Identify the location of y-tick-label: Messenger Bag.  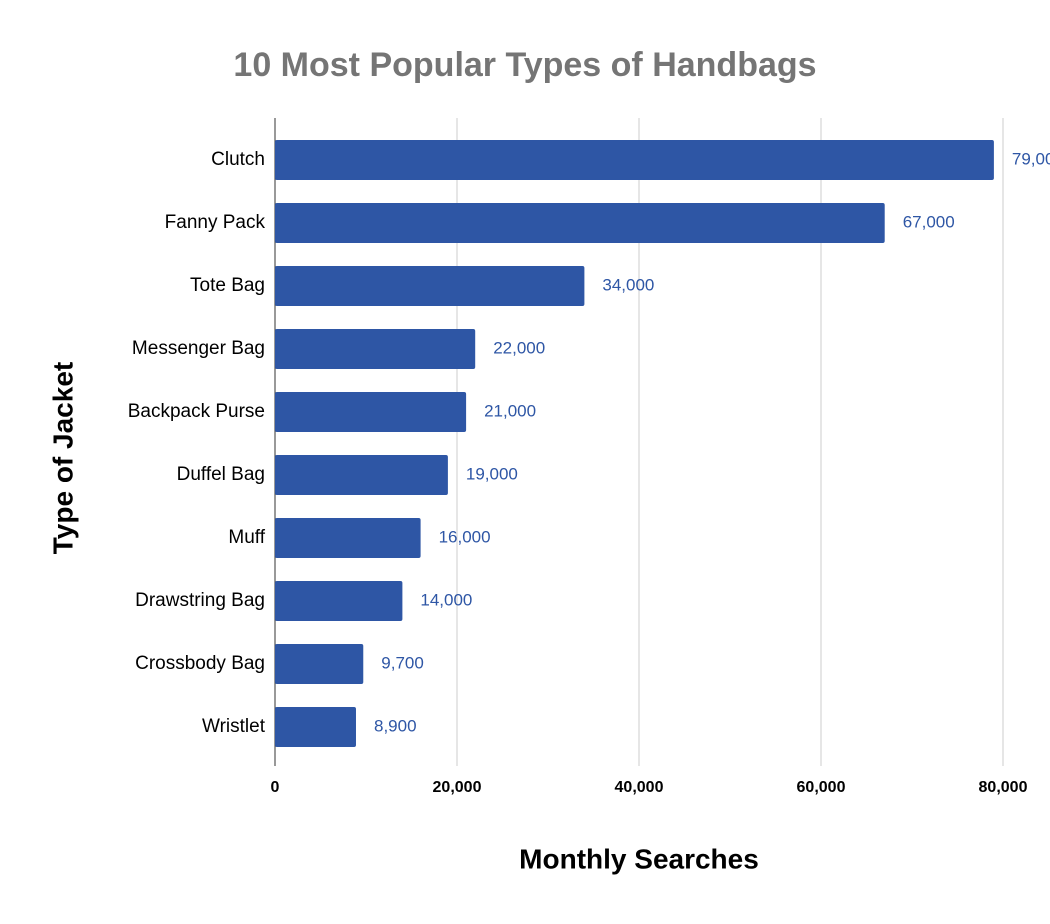
(198, 348).